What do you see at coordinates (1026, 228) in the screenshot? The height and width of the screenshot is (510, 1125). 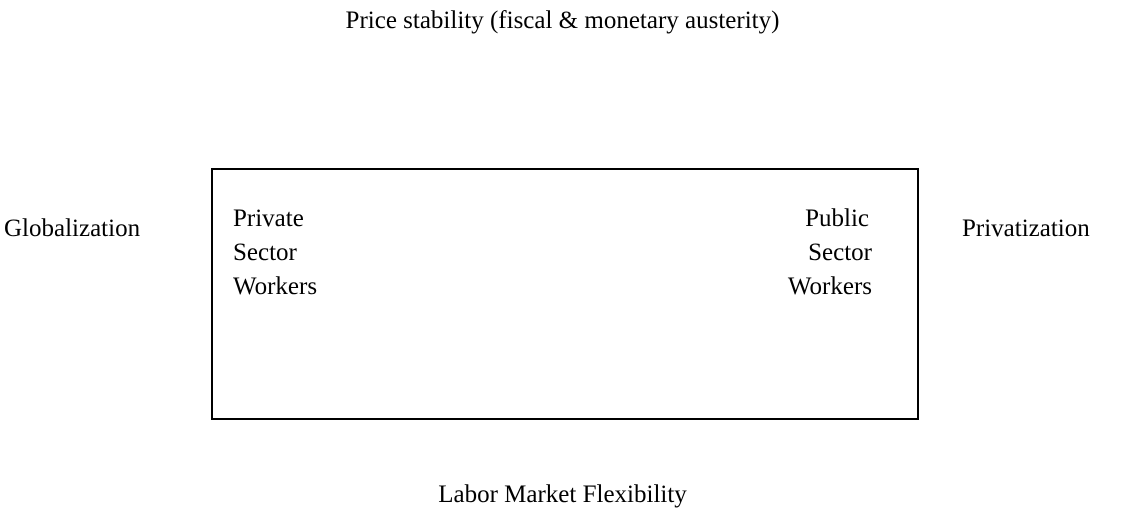 I see `right-label: Privatization` at bounding box center [1026, 228].